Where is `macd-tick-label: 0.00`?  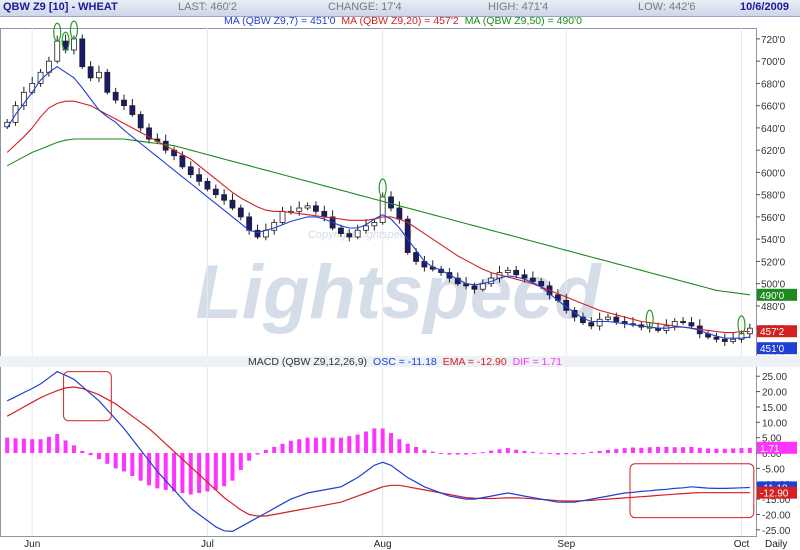
macd-tick-label: 0.00 is located at coordinates (772, 454).